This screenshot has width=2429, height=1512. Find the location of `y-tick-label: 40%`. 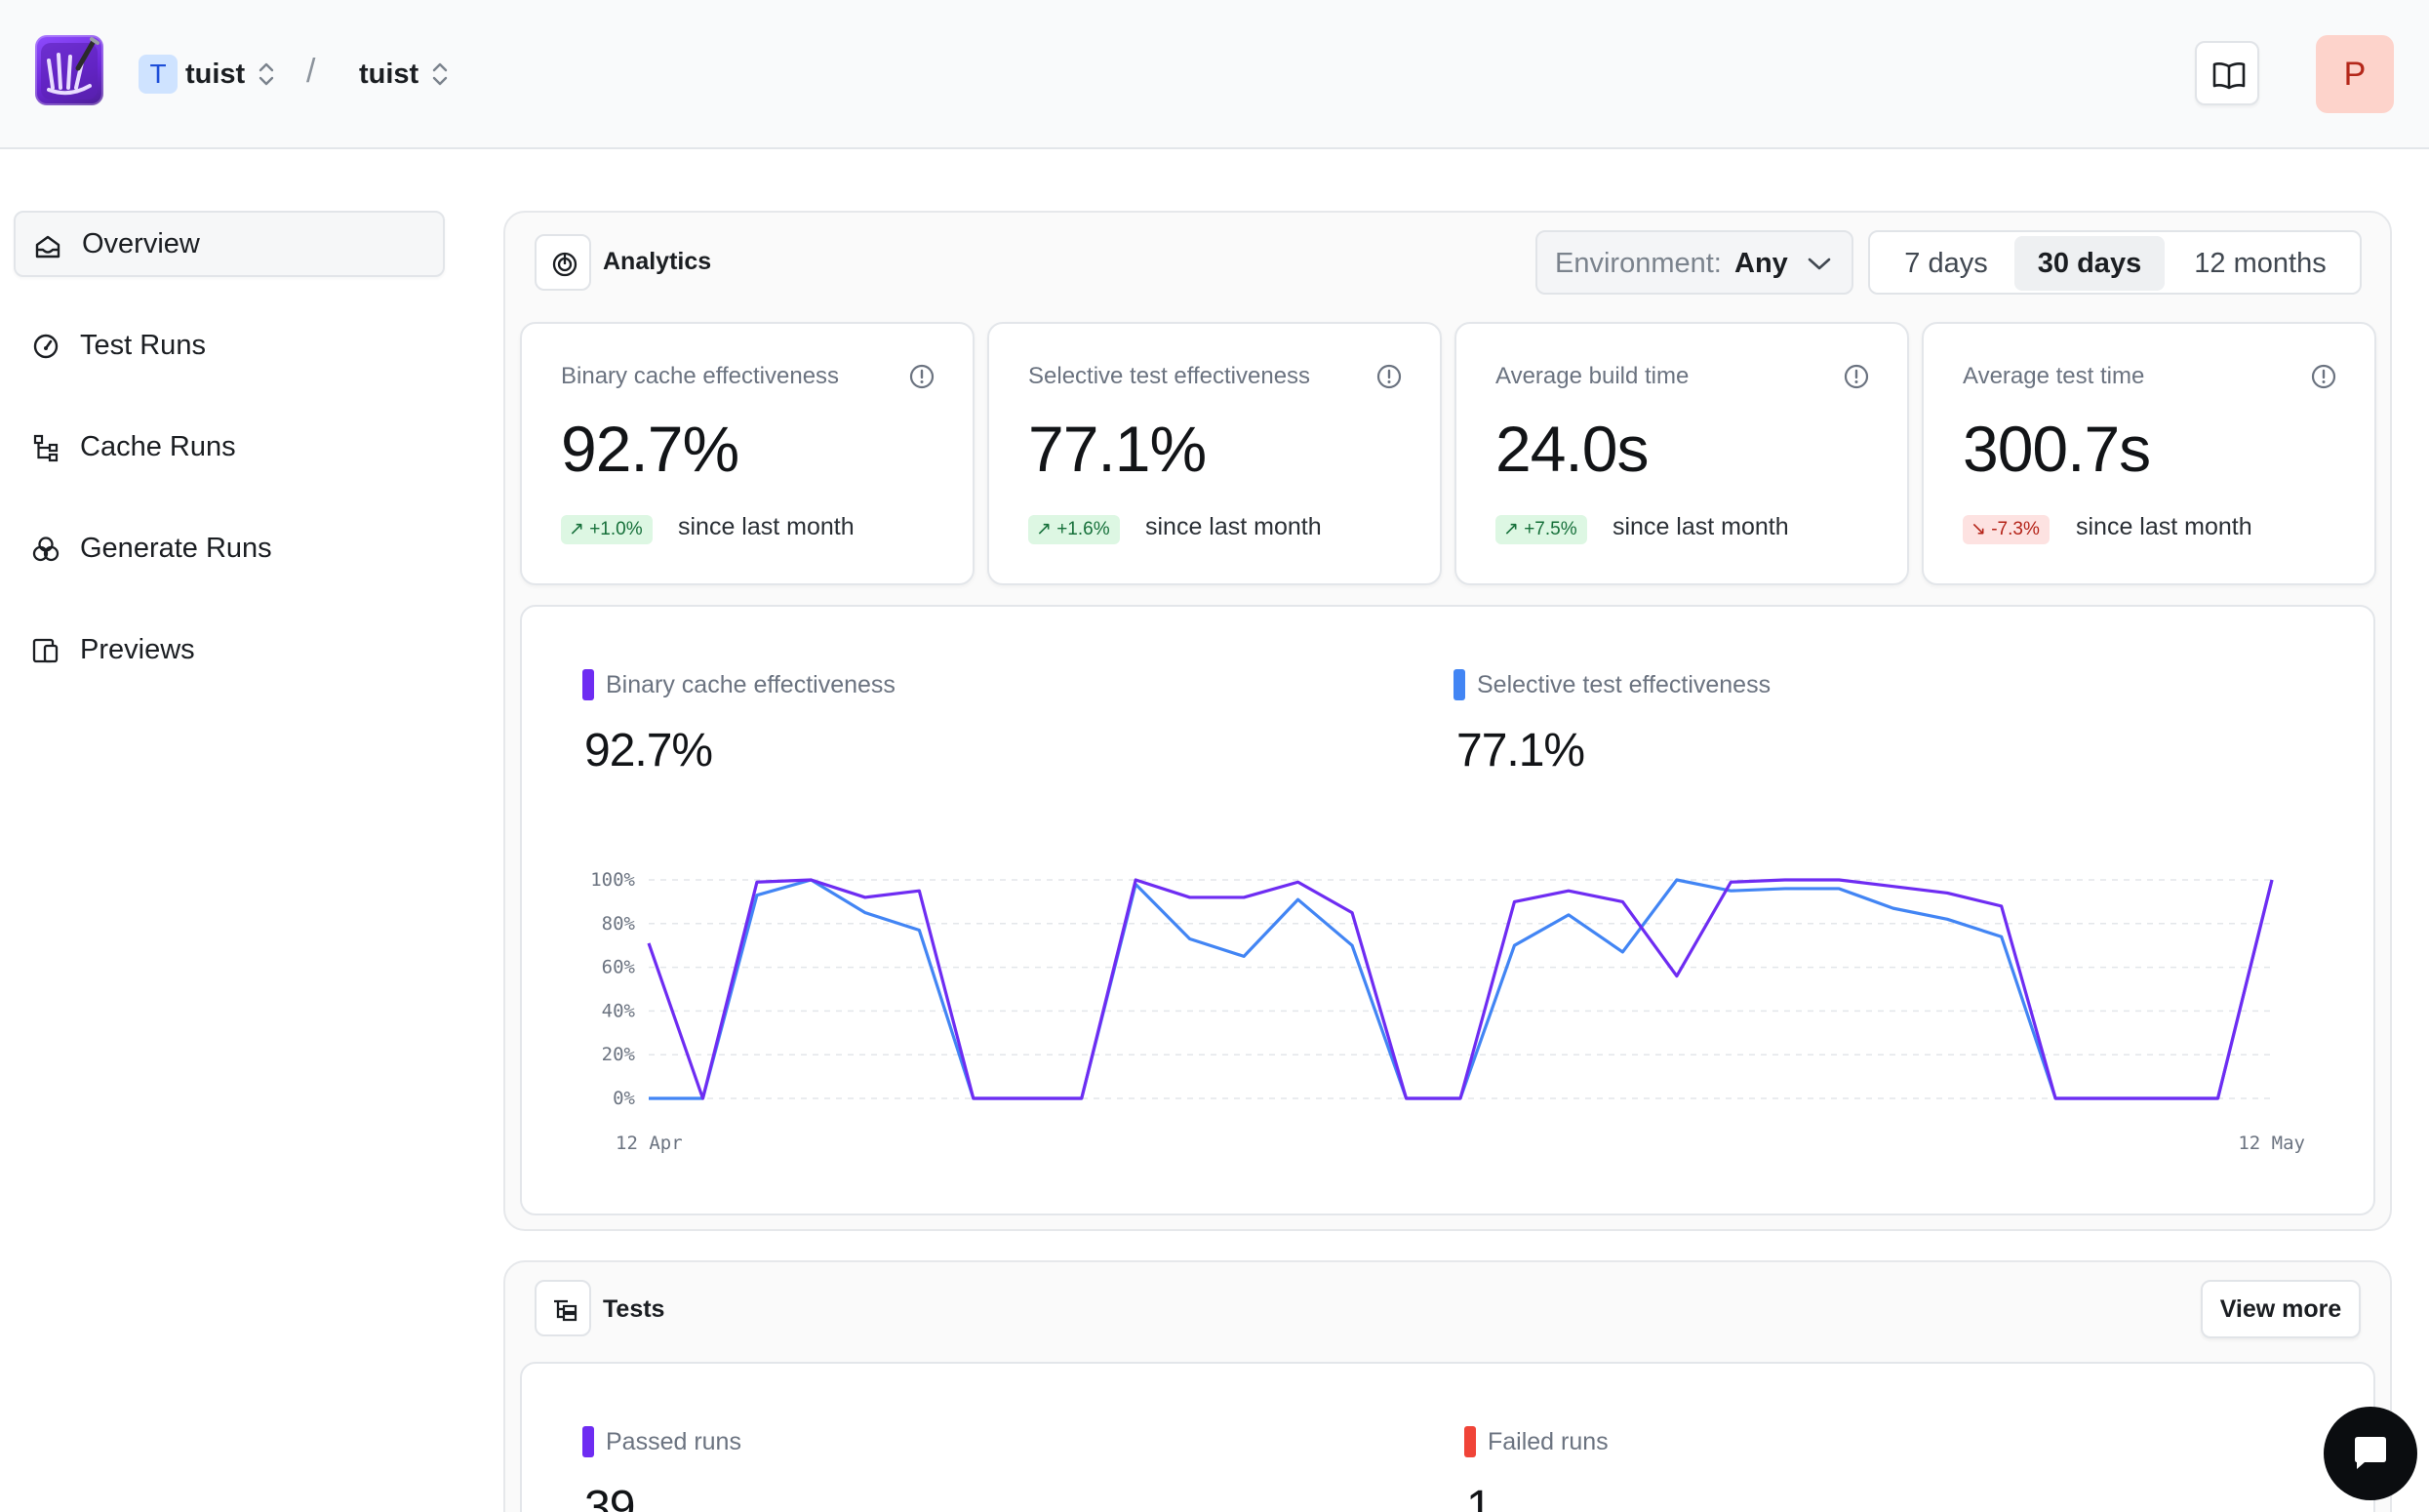

y-tick-label: 40% is located at coordinates (619, 1010).